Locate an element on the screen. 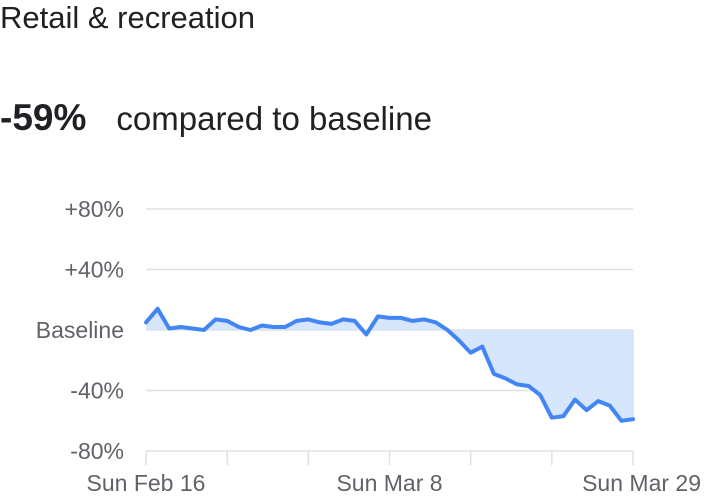  headline-caption: compared to baseline is located at coordinates (274, 118).